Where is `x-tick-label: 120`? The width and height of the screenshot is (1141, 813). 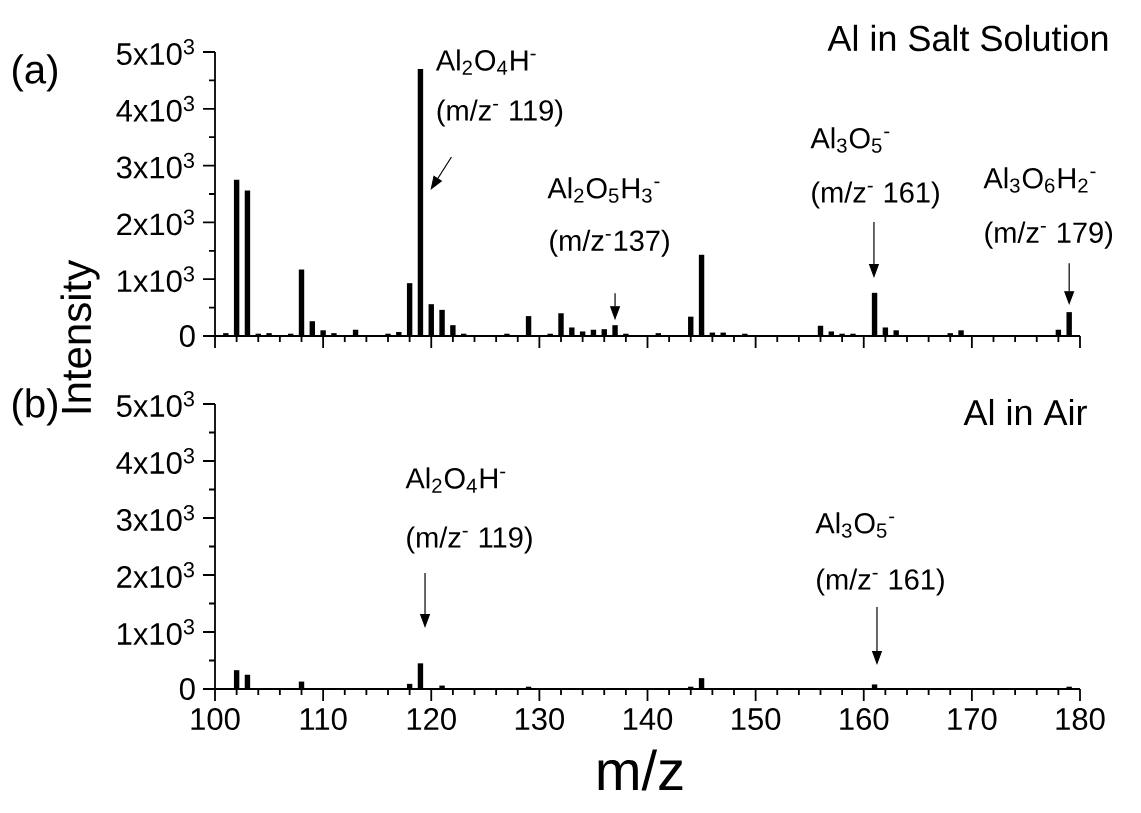
x-tick-label: 120 is located at coordinates (431, 719).